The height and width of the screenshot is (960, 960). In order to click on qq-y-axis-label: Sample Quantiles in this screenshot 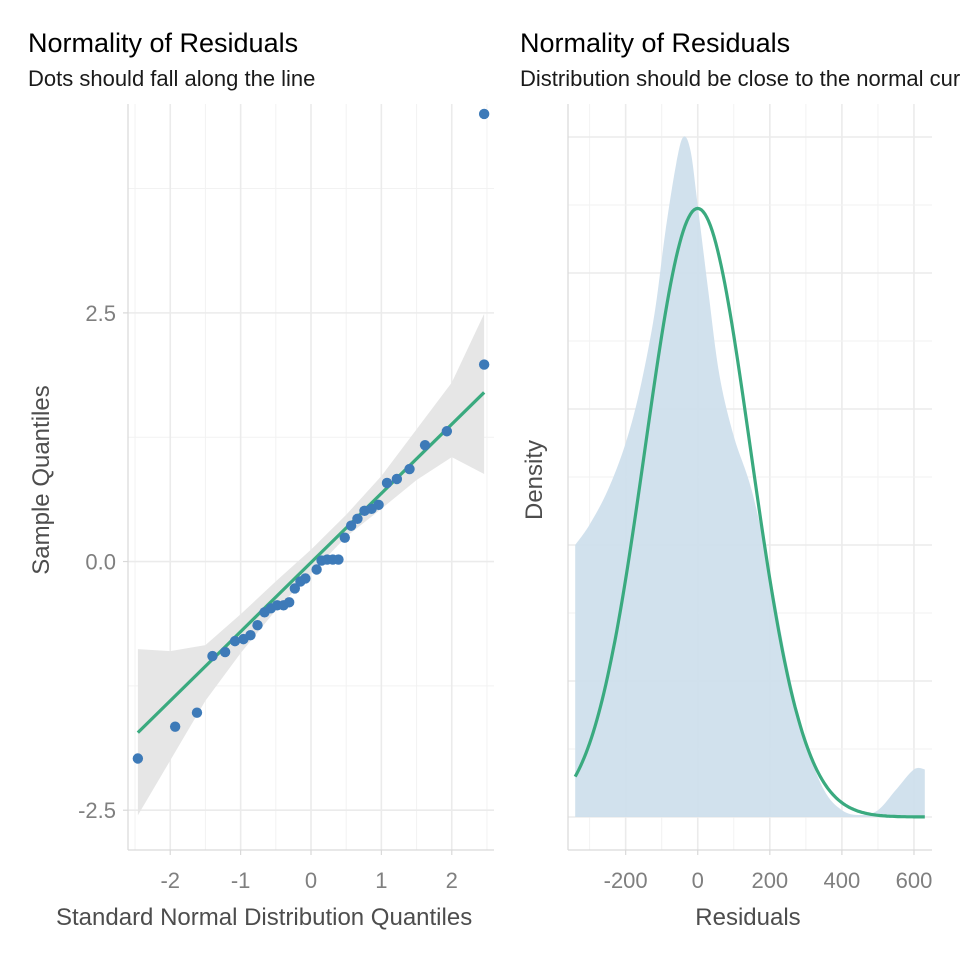, I will do `click(41, 479)`.